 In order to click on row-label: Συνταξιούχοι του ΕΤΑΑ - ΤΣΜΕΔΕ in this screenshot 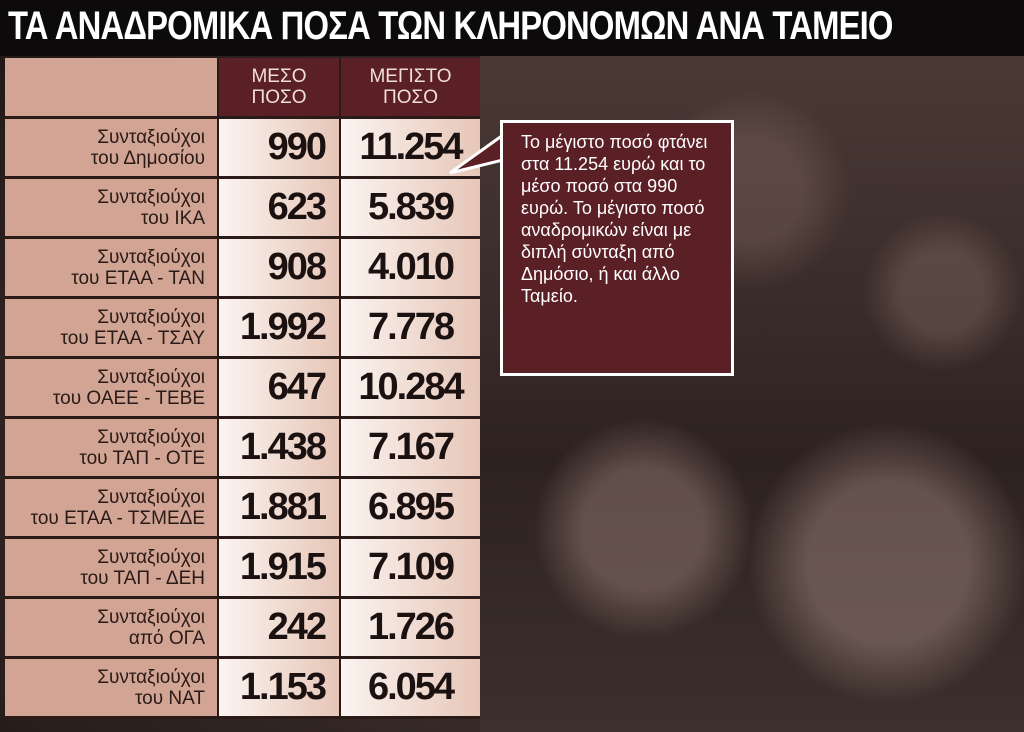, I will do `click(111, 508)`.